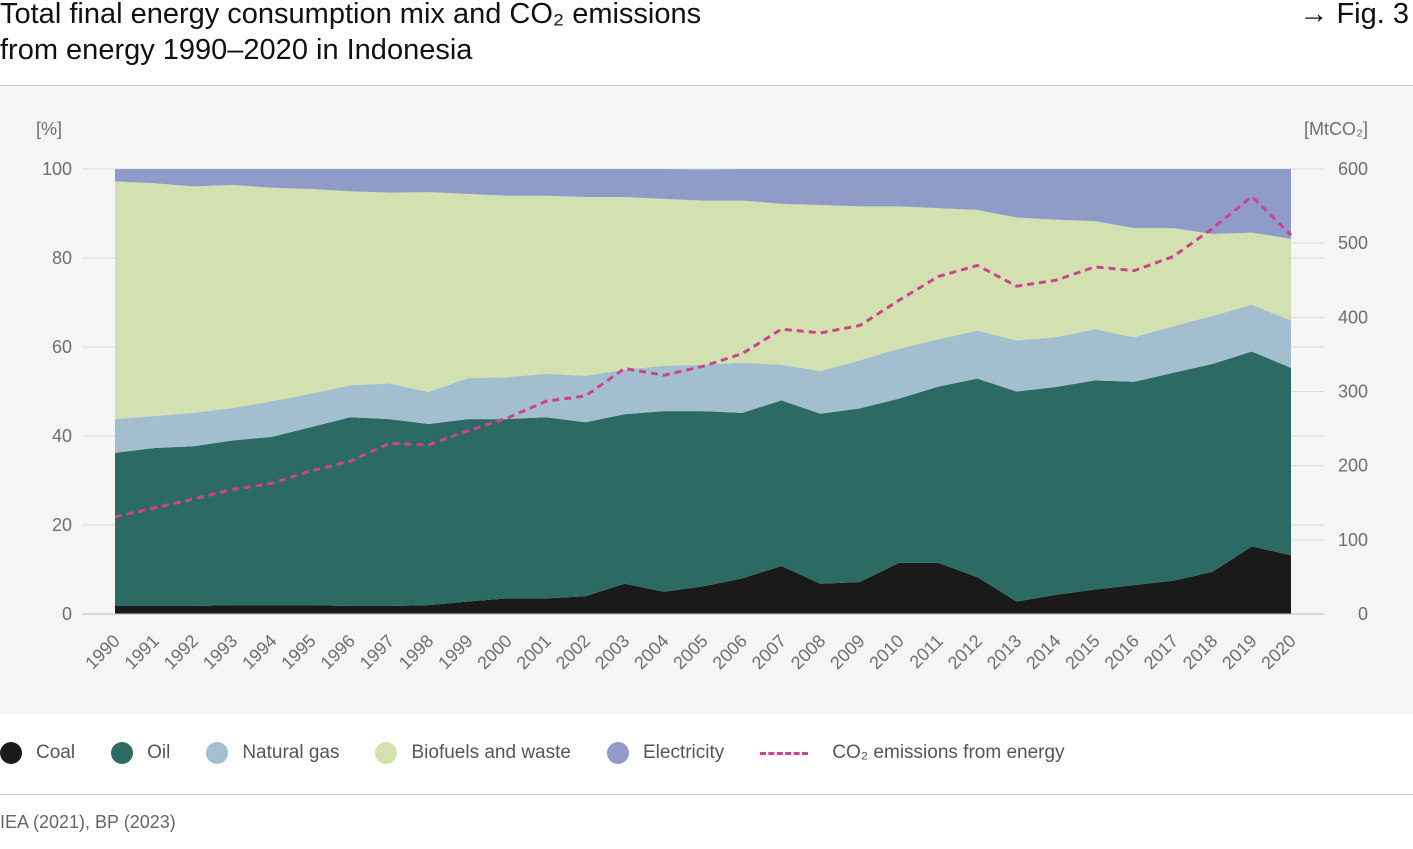 The image size is (1413, 849). Describe the element at coordinates (534, 652) in the screenshot. I see `x-tick-label: 2001` at that location.